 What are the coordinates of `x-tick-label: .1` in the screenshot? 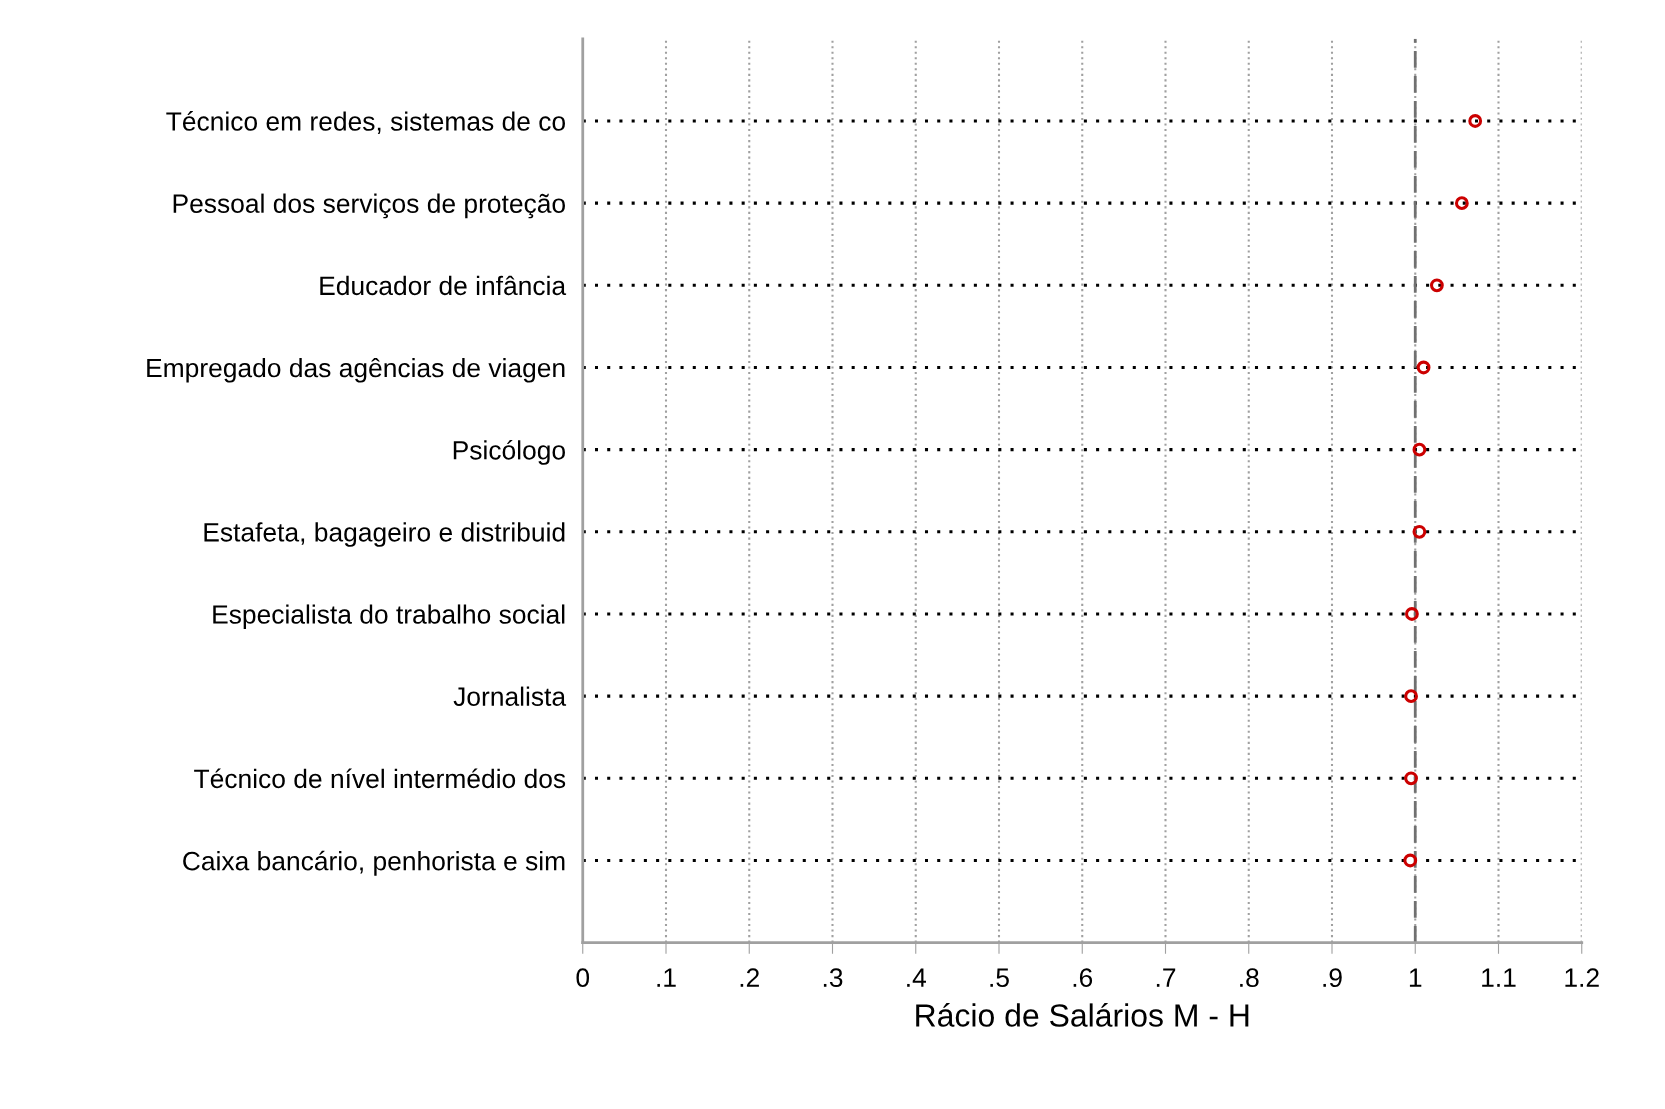 It's located at (666, 977).